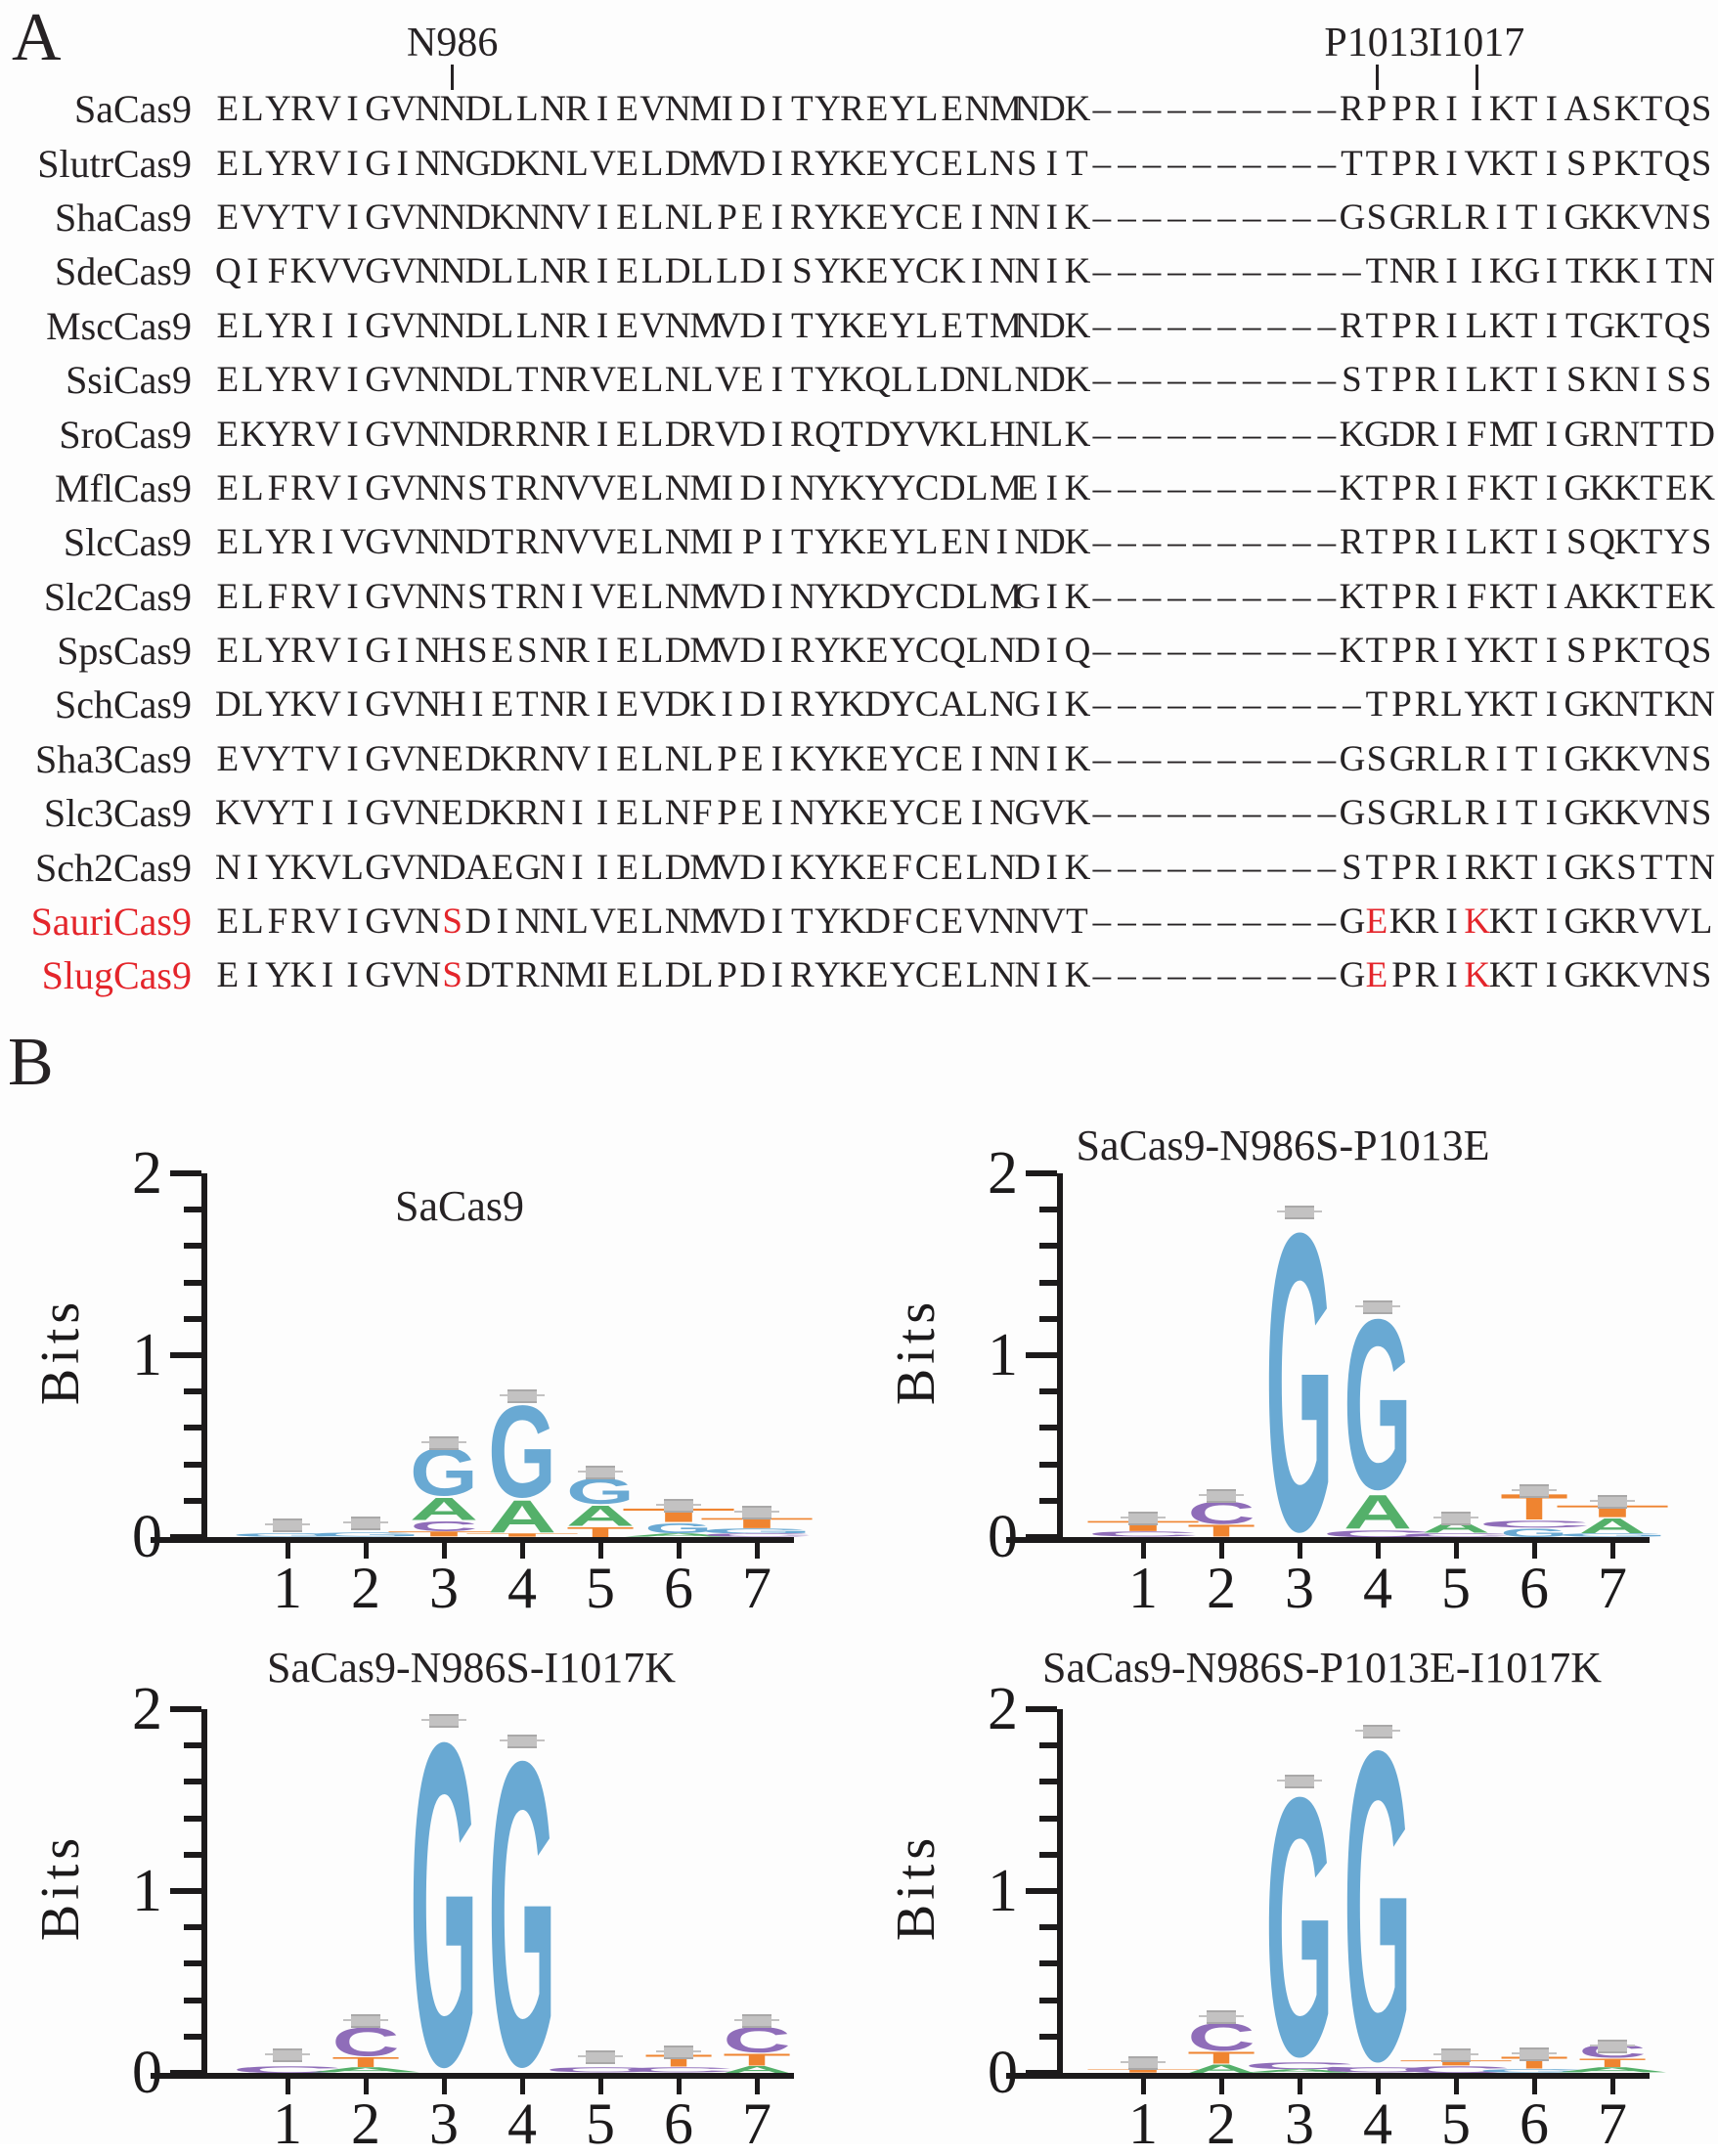 The image size is (1718, 2156). I want to click on sequence-name: MscCas9, so click(119, 325).